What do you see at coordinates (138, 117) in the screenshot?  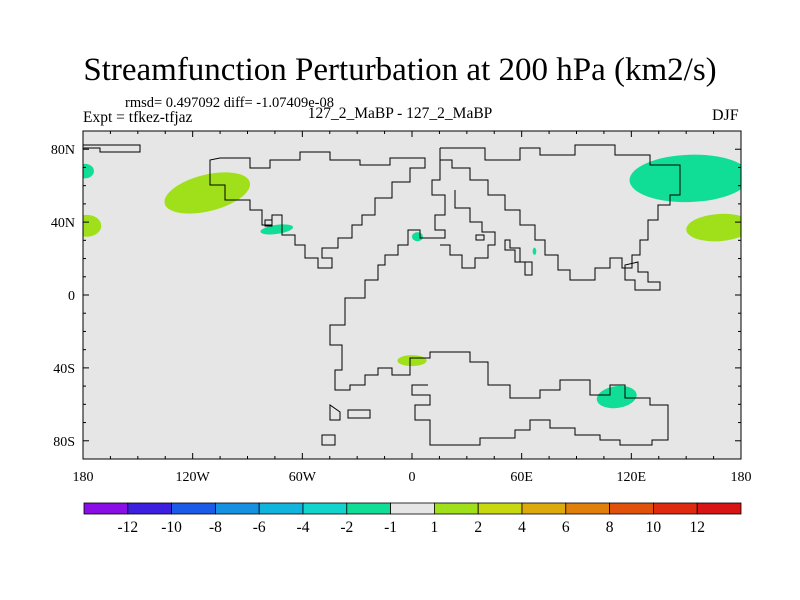 I see `experiment-label: Expt = tfkez-tfjaz` at bounding box center [138, 117].